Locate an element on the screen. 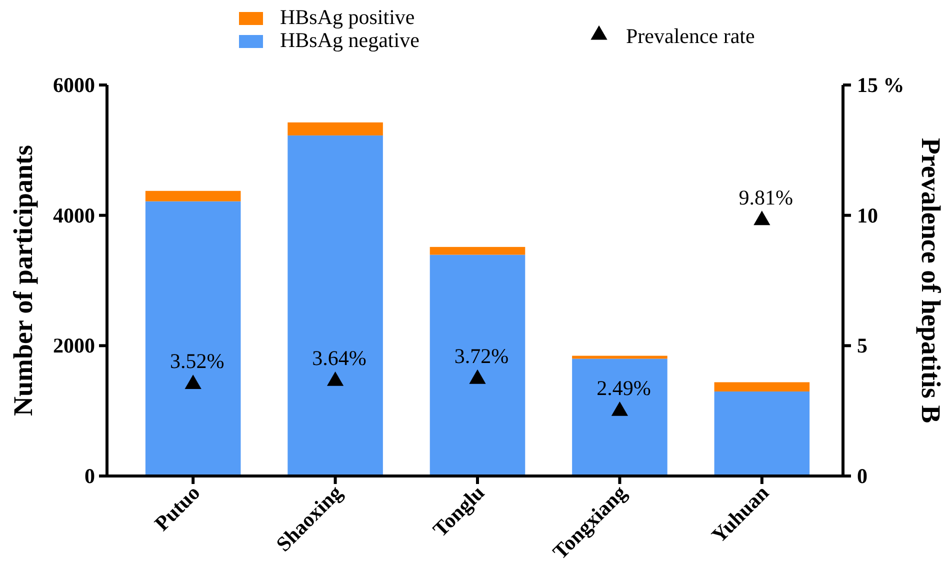  data-label: 3.64% is located at coordinates (339, 358).